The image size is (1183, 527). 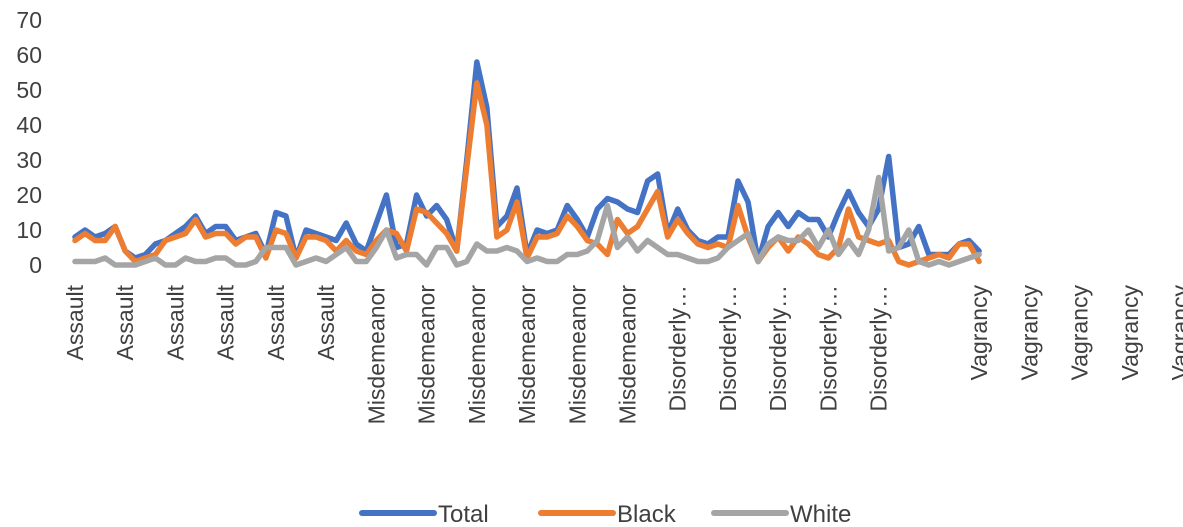 I want to click on series-line-white, so click(x=527, y=221).